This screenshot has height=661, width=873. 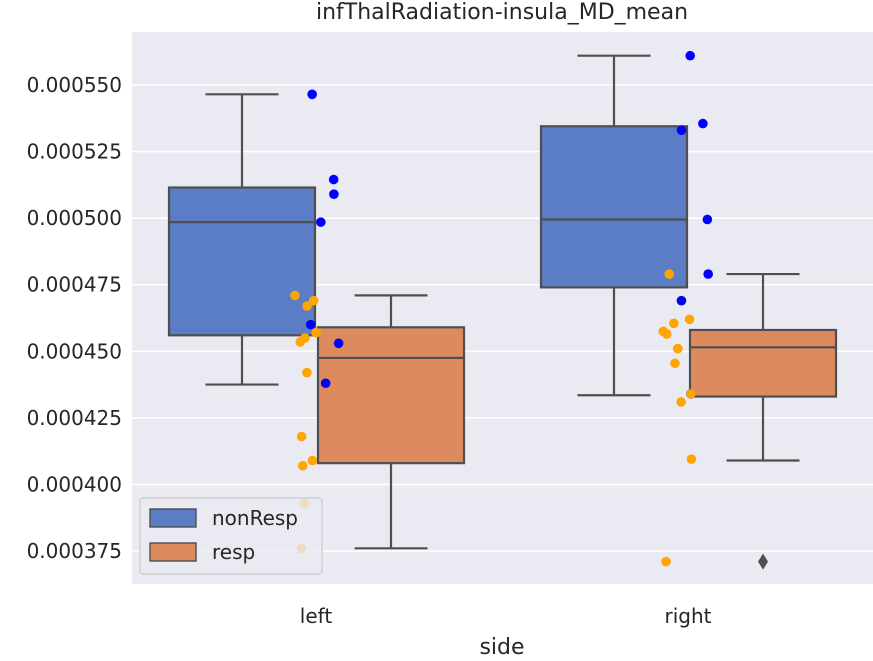 I want to click on chart-title: infThalRadiation-insula_MD_mean, so click(x=502, y=12).